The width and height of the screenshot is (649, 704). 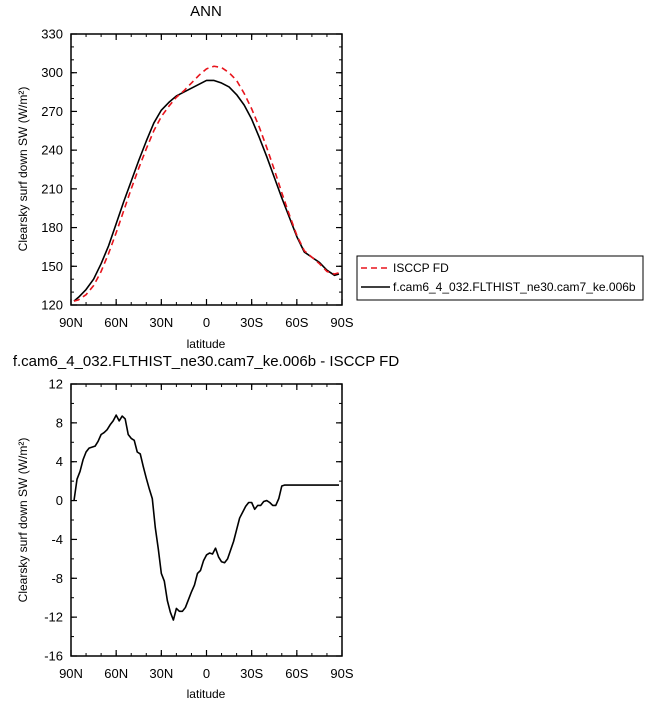 I want to click on bottom-plot-area, so click(x=206, y=517).